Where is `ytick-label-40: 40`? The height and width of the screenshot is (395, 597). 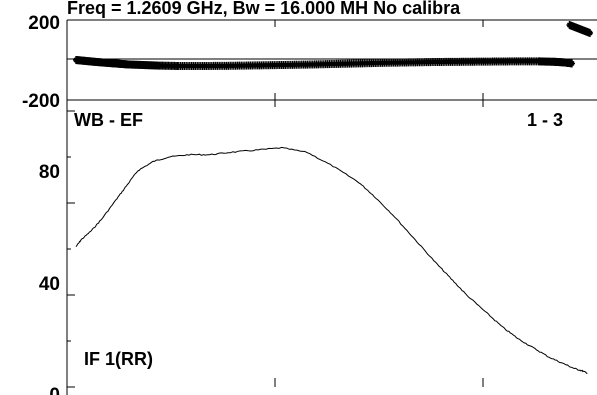 ytick-label-40: 40 is located at coordinates (49, 284).